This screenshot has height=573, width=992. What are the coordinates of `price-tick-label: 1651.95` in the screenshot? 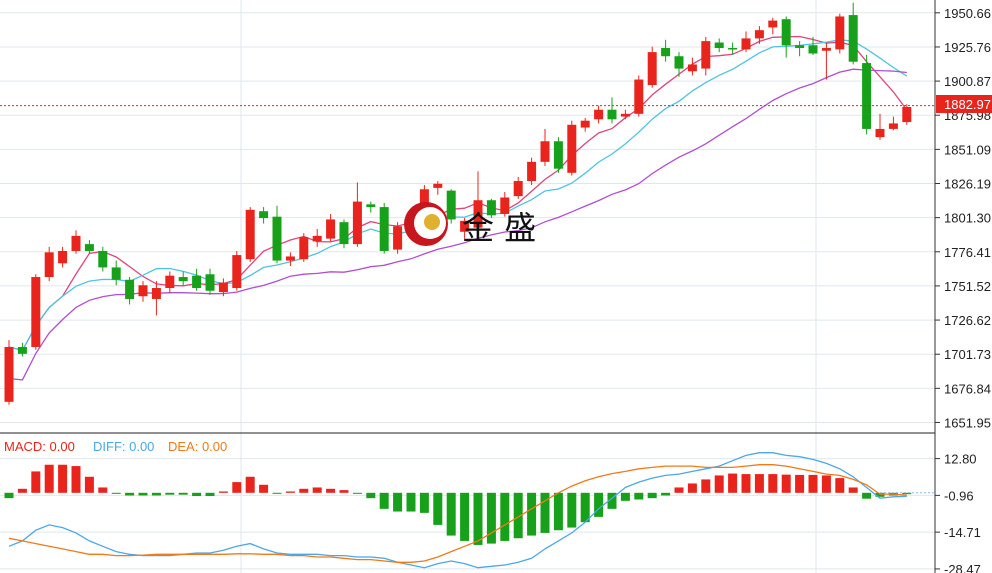 It's located at (967, 422).